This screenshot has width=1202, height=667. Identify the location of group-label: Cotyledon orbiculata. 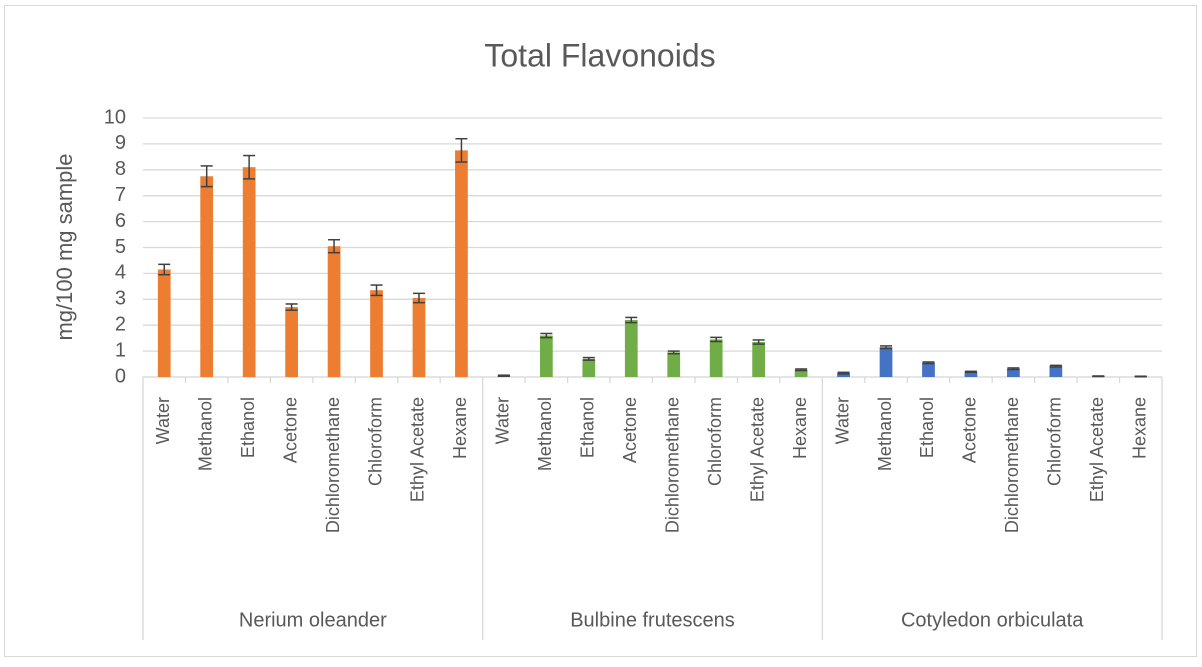
(992, 620).